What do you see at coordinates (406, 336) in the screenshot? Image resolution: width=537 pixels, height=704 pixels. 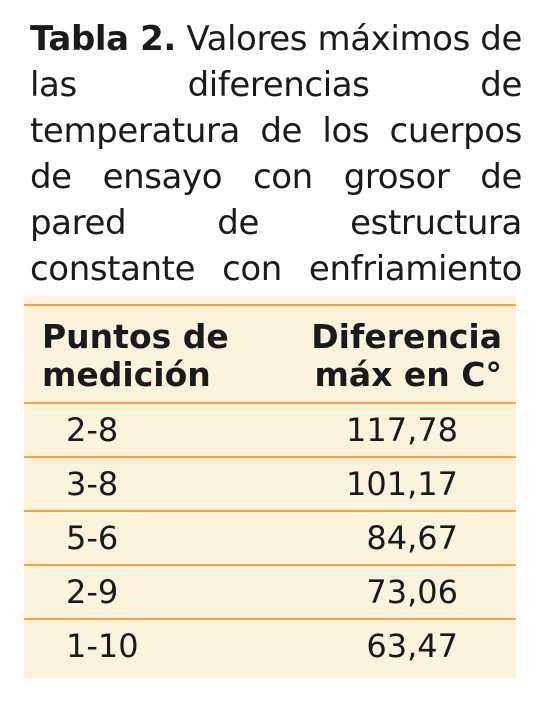 I see `column-header-difference-line1: Diferencia` at bounding box center [406, 336].